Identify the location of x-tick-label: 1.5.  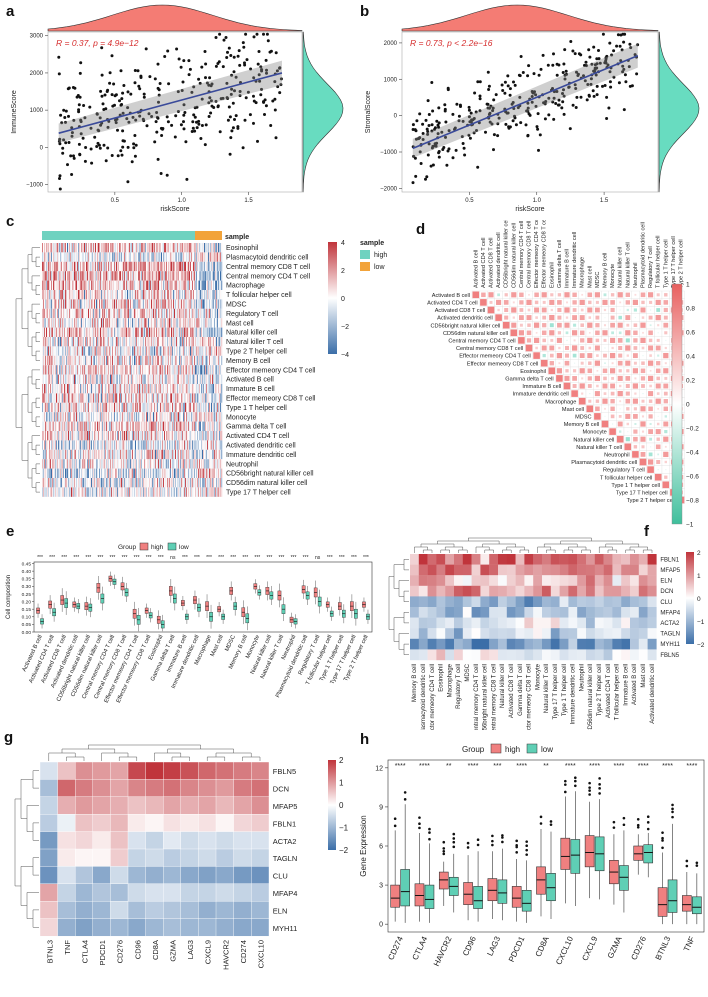
(604, 201).